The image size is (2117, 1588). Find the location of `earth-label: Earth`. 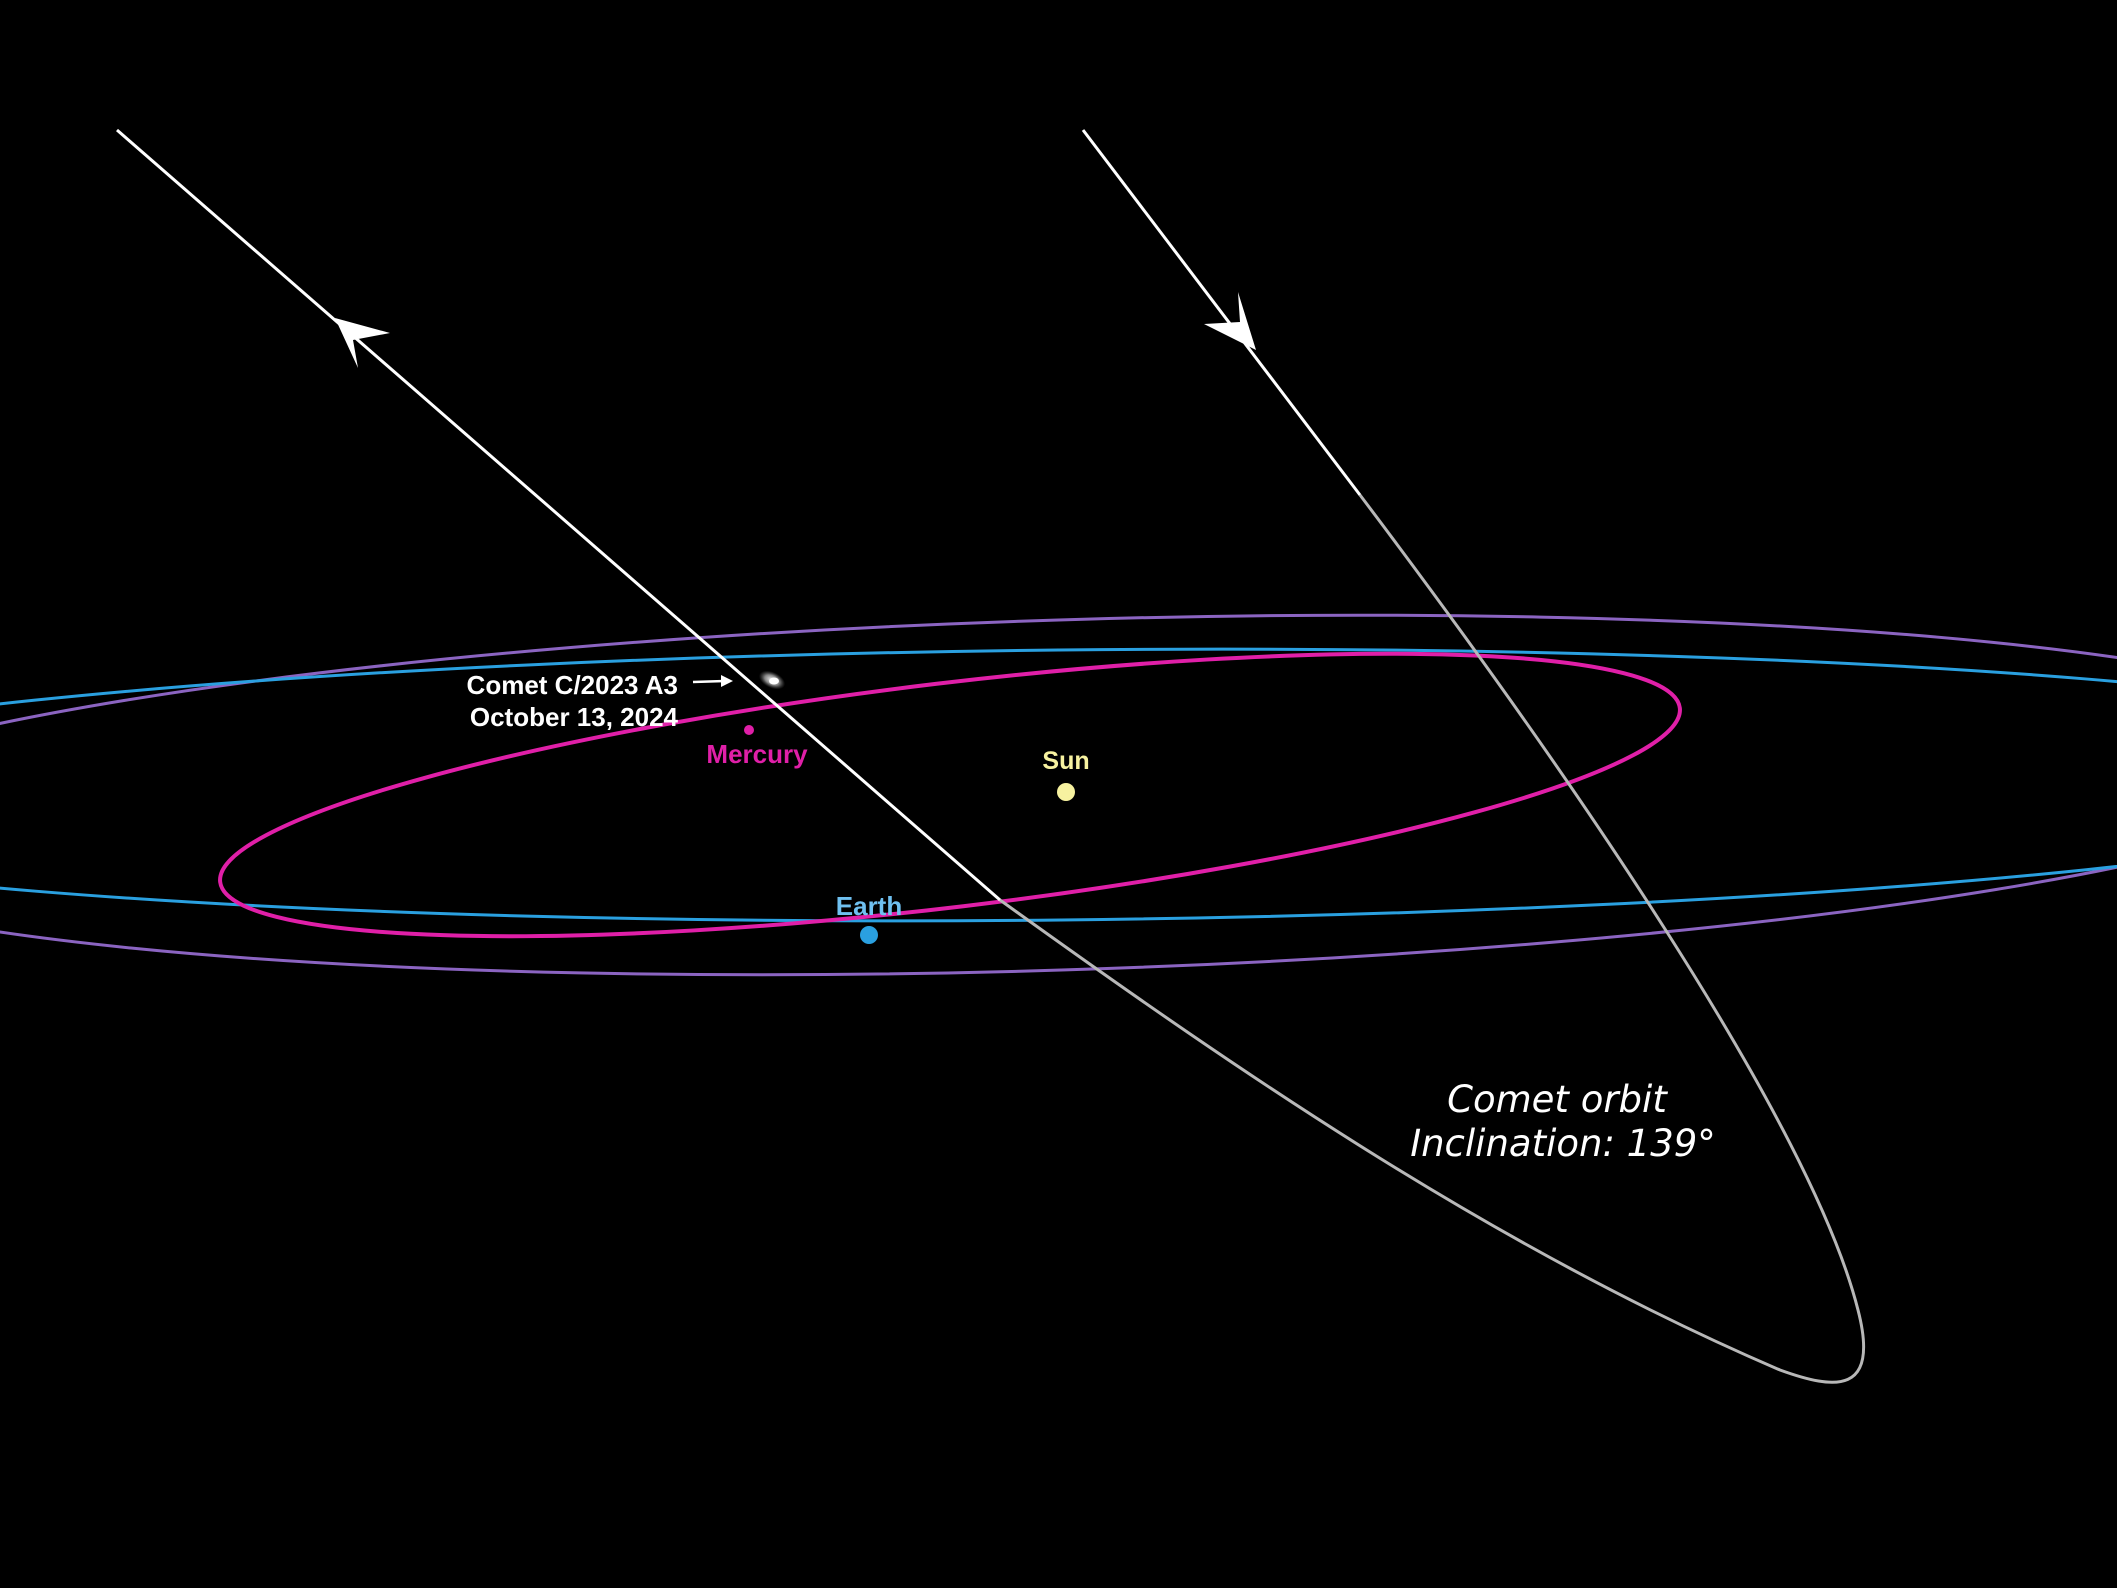

earth-label: Earth is located at coordinates (869, 906).